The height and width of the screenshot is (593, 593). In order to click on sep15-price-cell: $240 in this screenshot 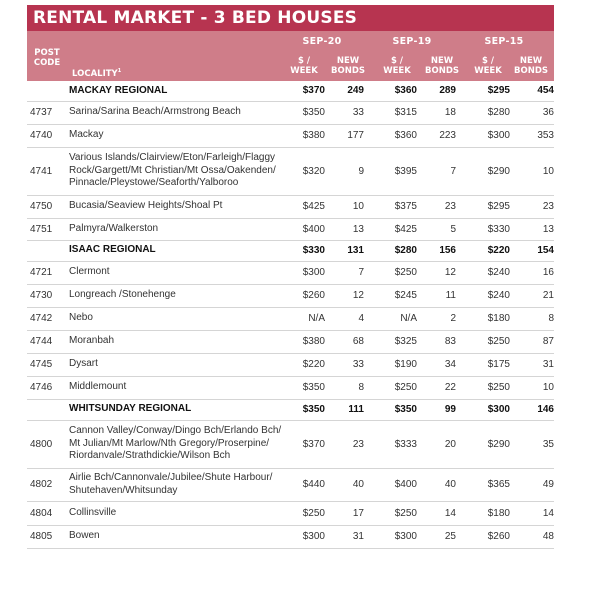, I will do `click(490, 296)`.